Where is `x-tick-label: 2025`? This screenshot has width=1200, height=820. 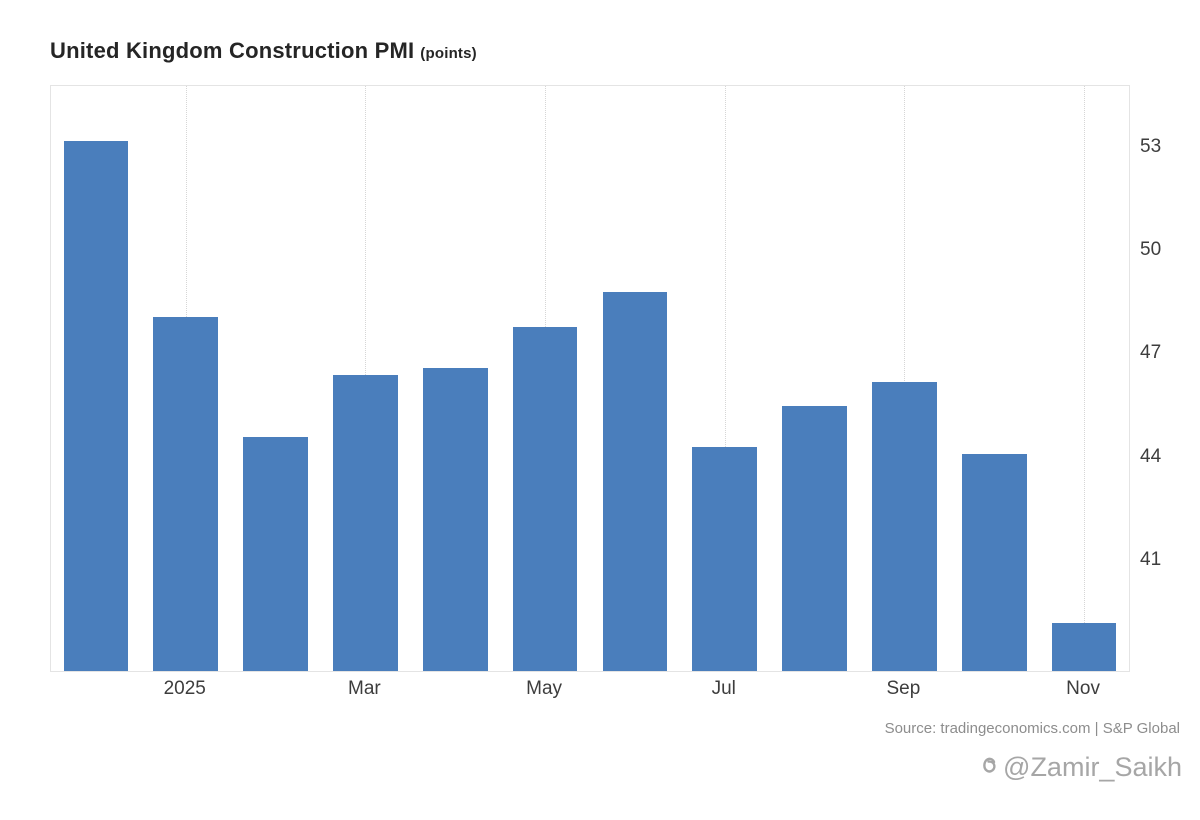 x-tick-label: 2025 is located at coordinates (184, 688).